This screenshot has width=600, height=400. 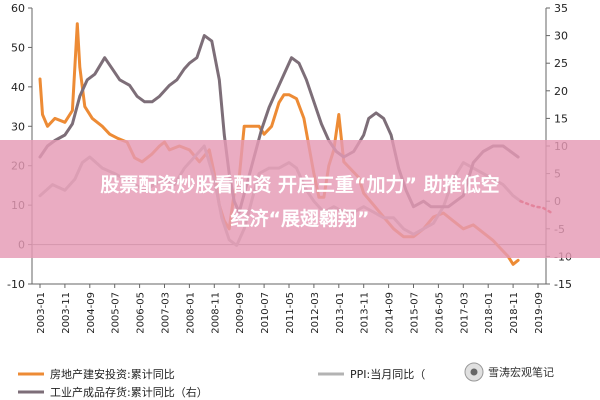 I want to click on x-tick-label: 2018-11, so click(x=514, y=313).